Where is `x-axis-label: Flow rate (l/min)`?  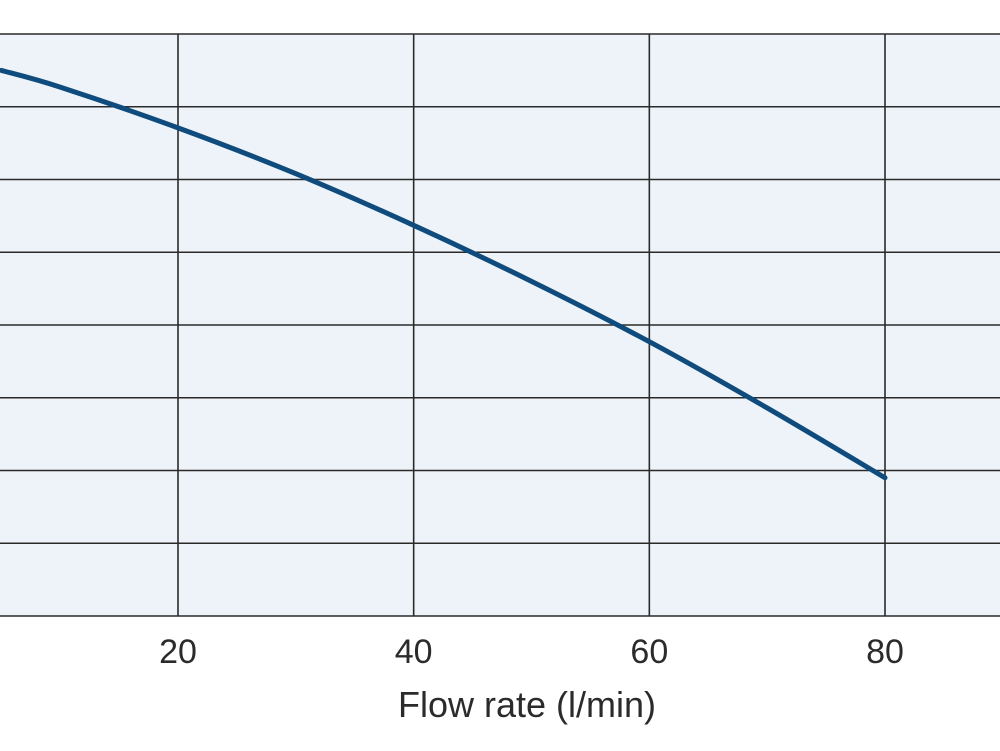 x-axis-label: Flow rate (l/min) is located at coordinates (527, 704).